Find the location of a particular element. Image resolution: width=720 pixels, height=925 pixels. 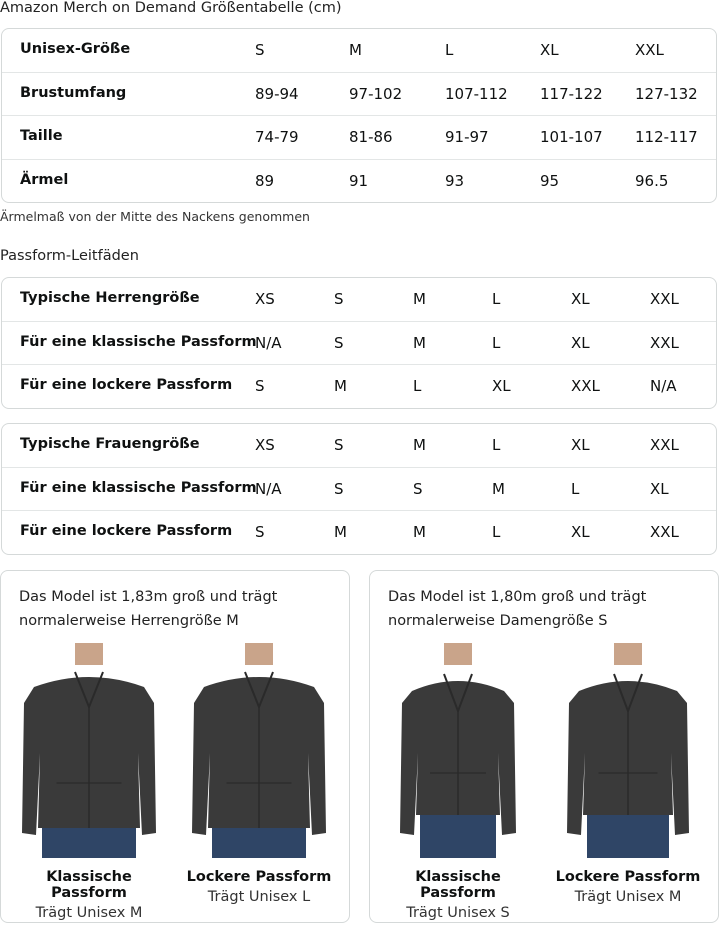

row-label: Unisex-Größe is located at coordinates (75, 49).